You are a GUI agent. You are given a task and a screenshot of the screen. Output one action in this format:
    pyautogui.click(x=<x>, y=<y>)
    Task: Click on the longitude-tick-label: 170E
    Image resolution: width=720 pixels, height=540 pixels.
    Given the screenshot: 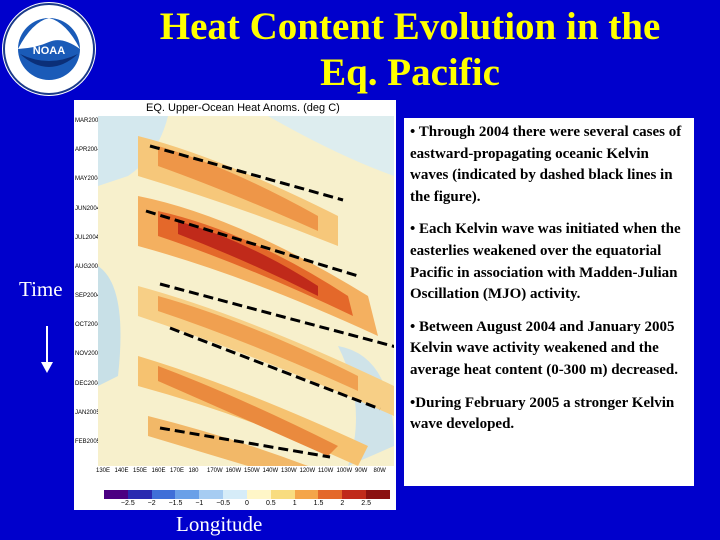 What is the action you would take?
    pyautogui.click(x=177, y=471)
    